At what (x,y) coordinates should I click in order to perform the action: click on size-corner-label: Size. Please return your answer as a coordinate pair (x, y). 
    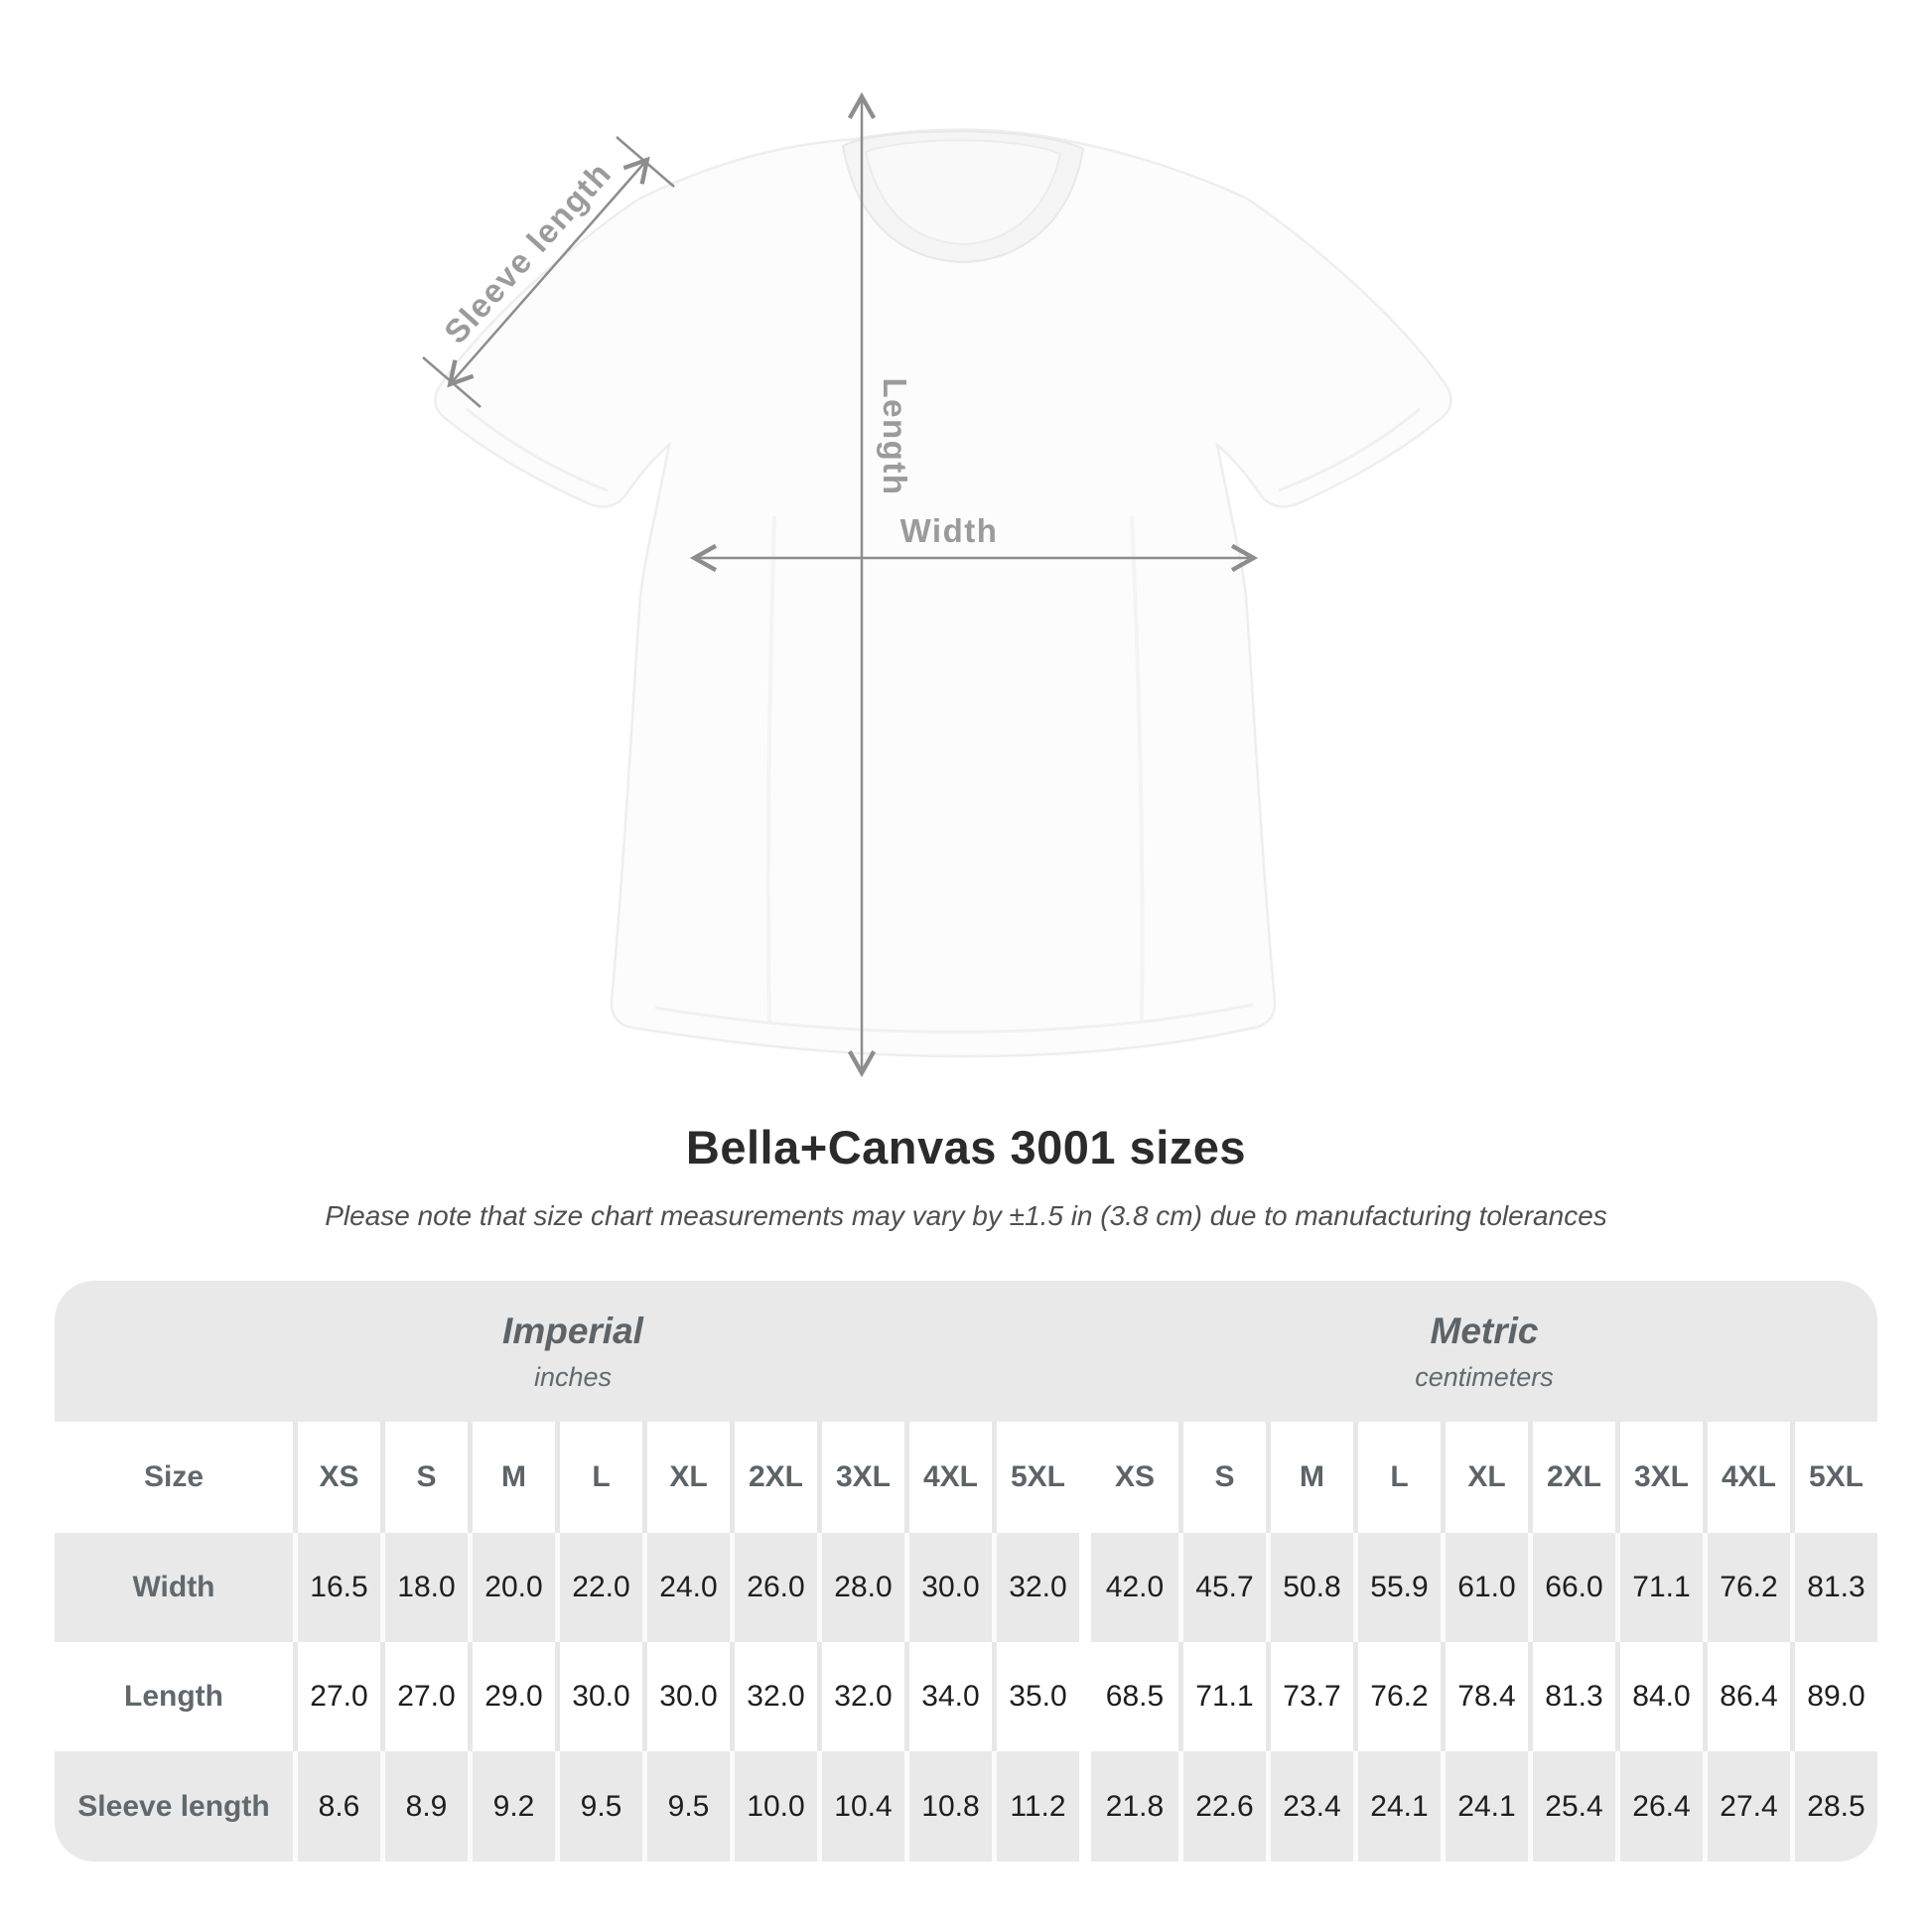
    Looking at the image, I should click on (174, 1478).